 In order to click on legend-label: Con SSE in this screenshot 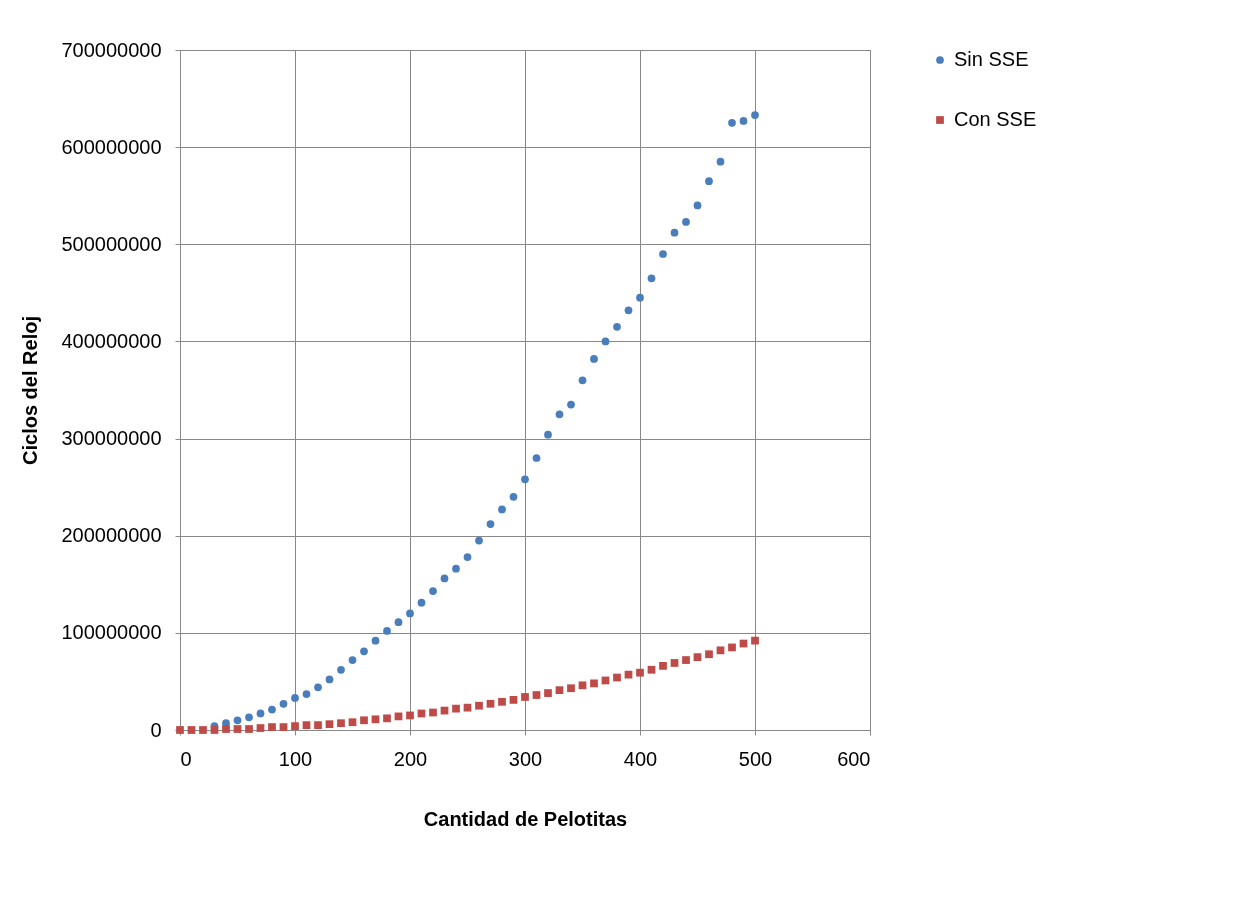, I will do `click(995, 119)`.